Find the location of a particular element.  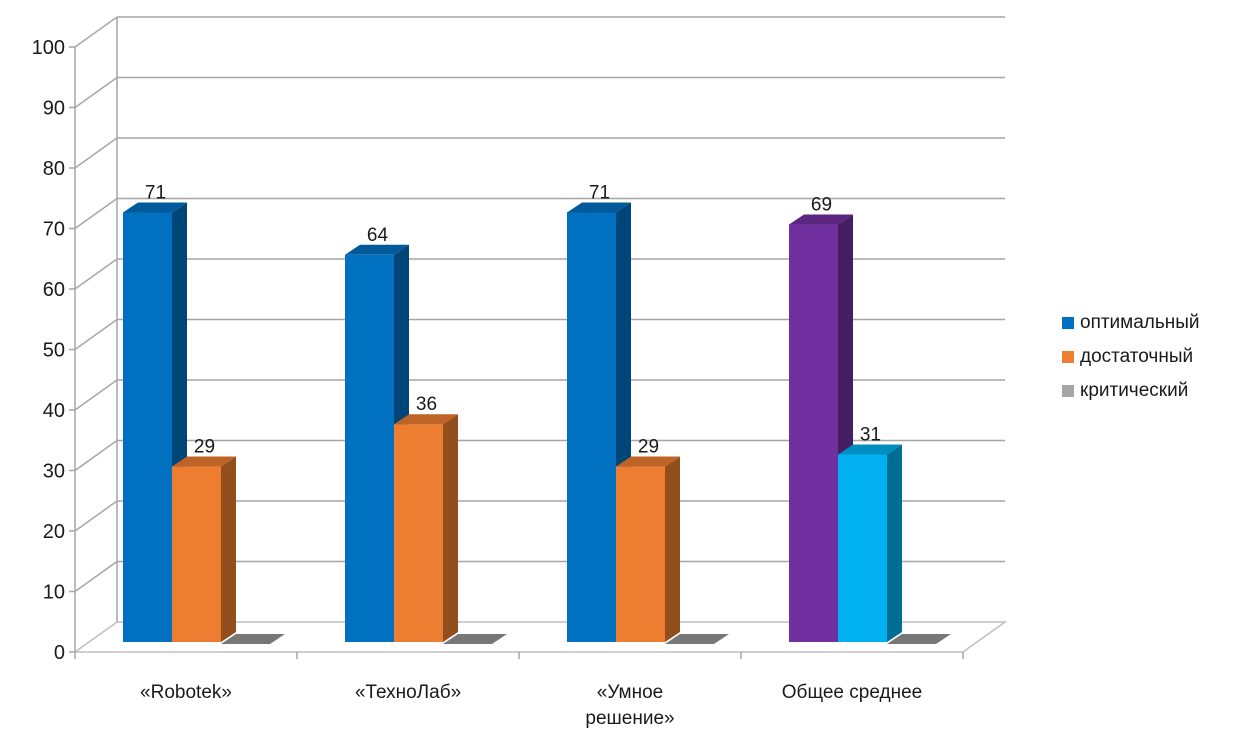

y-tick-label: 90 is located at coordinates (54, 109).